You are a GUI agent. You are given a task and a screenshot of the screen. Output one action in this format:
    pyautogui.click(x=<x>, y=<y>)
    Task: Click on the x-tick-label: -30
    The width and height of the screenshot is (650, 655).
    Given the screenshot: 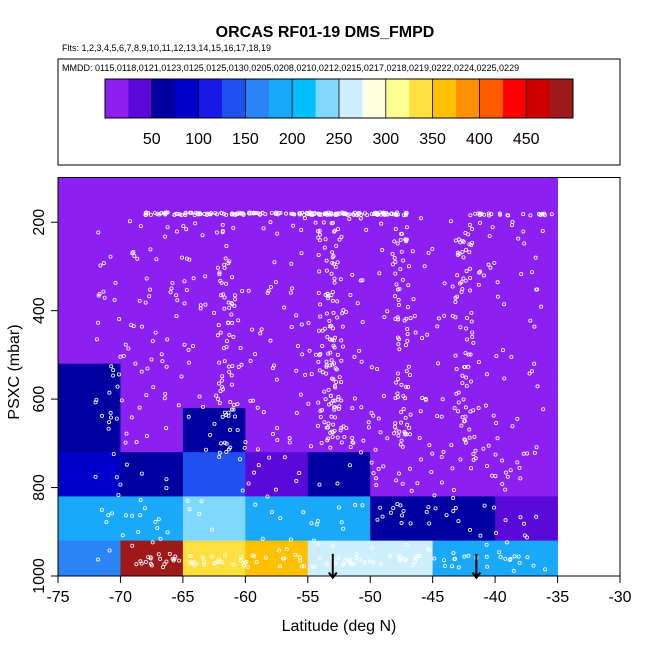 What is the action you would take?
    pyautogui.click(x=619, y=597)
    